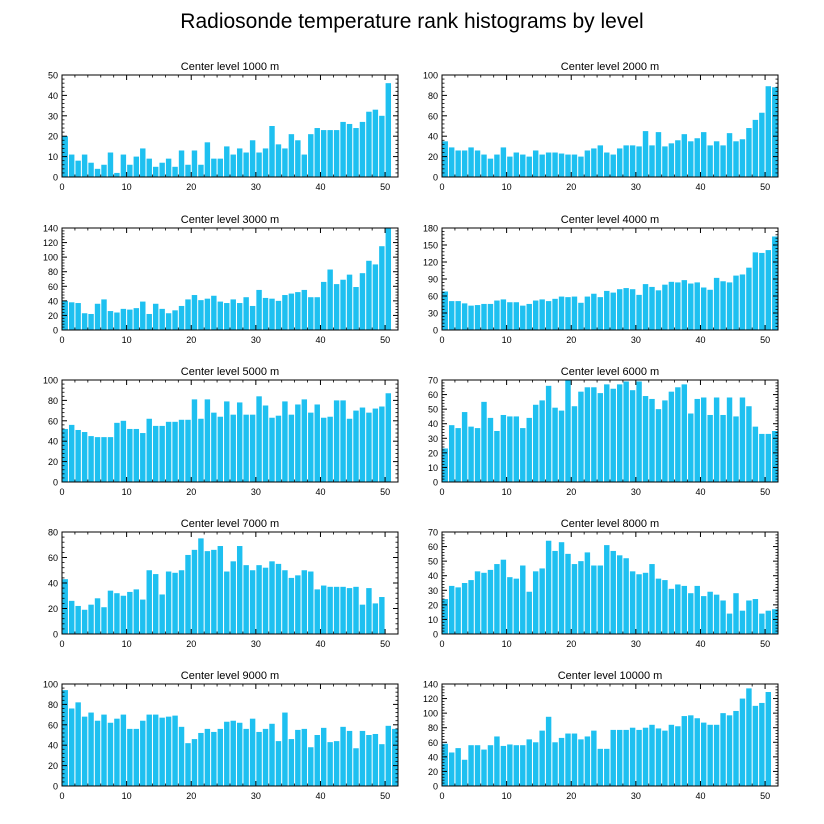  I want to click on y-tick-label: 60, so click(53, 558).